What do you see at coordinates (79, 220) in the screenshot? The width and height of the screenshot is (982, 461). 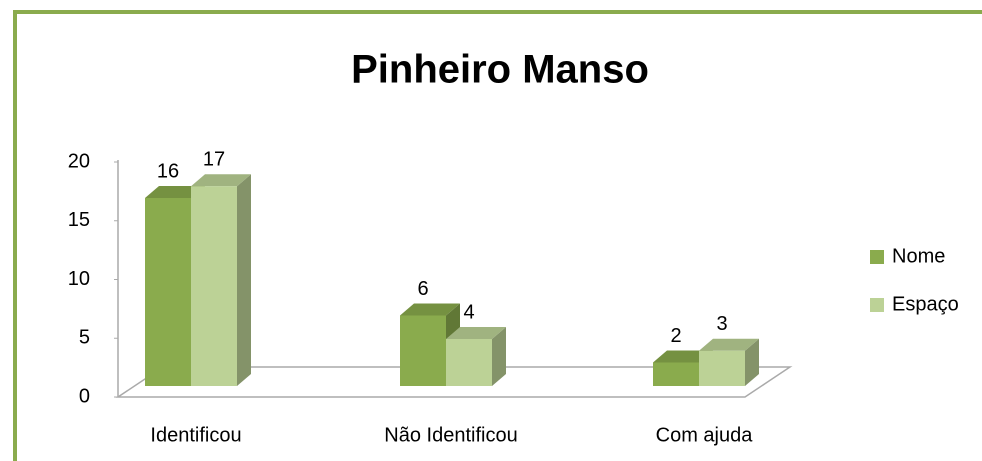 I see `y-tick-label: 15` at bounding box center [79, 220].